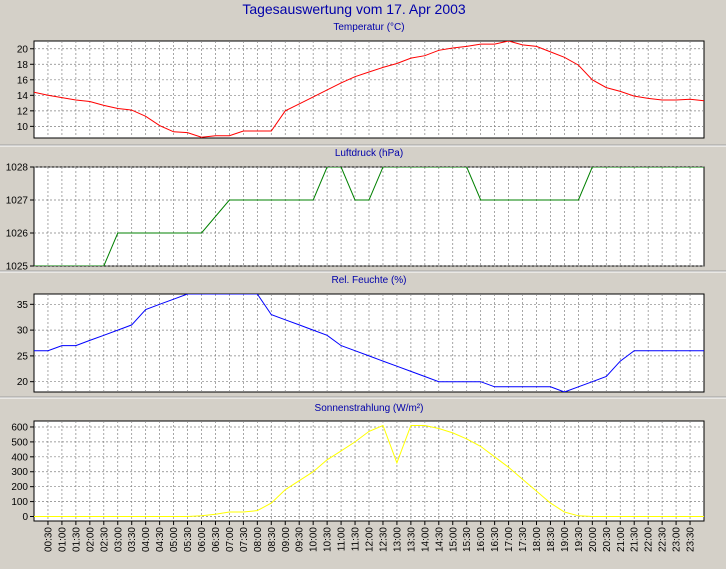  I want to click on y-tick-label: 14, so click(23, 96).